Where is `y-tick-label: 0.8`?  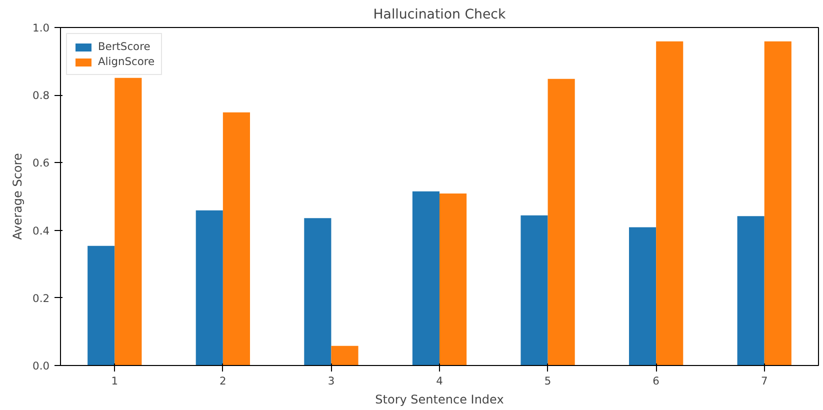
y-tick-label: 0.8 is located at coordinates (41, 95).